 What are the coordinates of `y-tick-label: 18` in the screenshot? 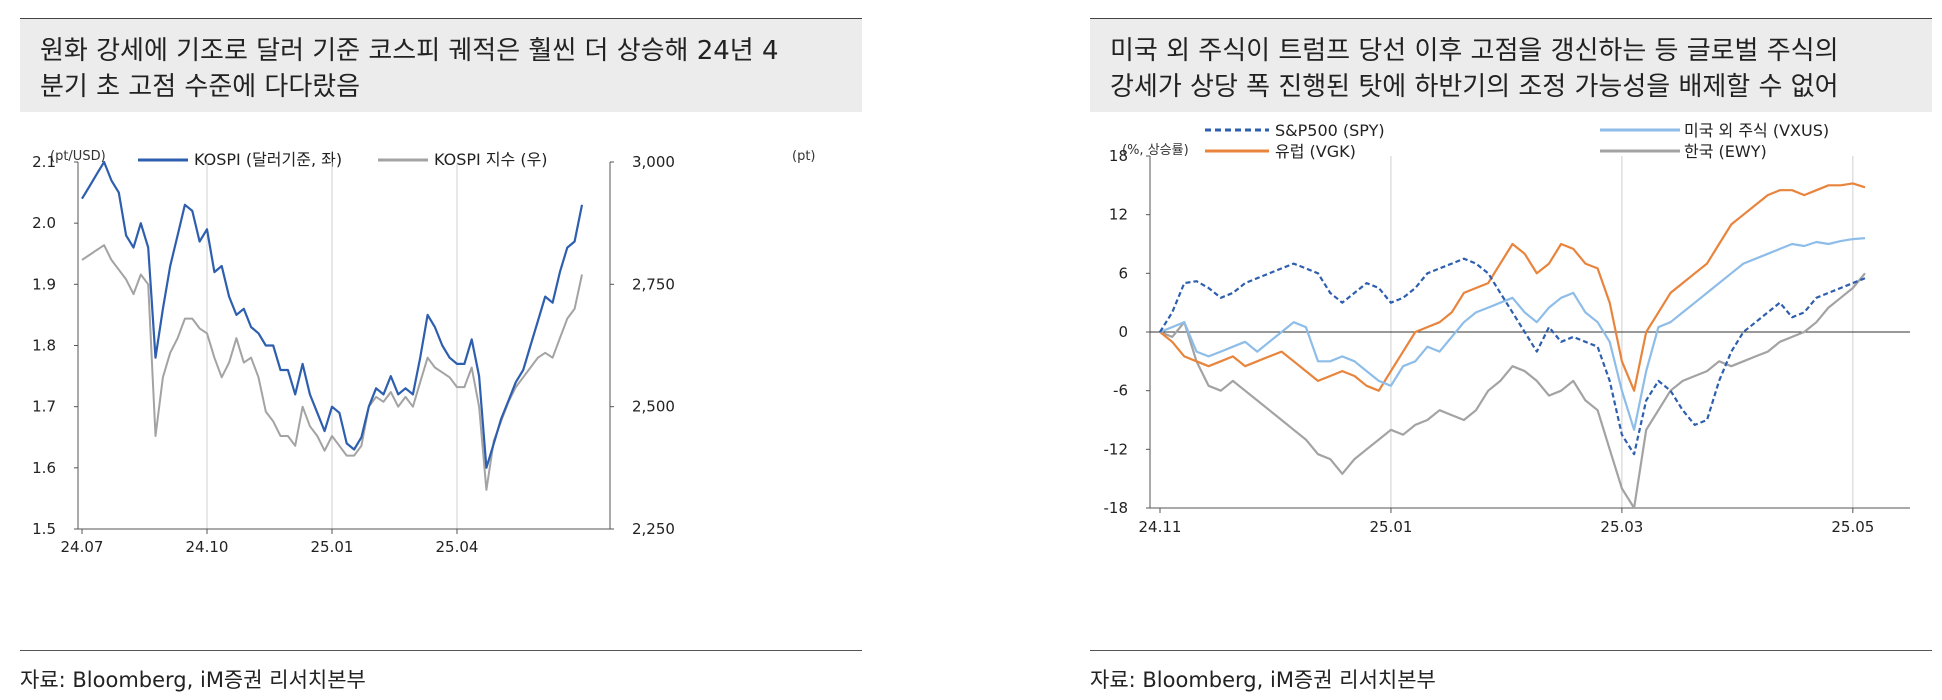 It's located at (1118, 156).